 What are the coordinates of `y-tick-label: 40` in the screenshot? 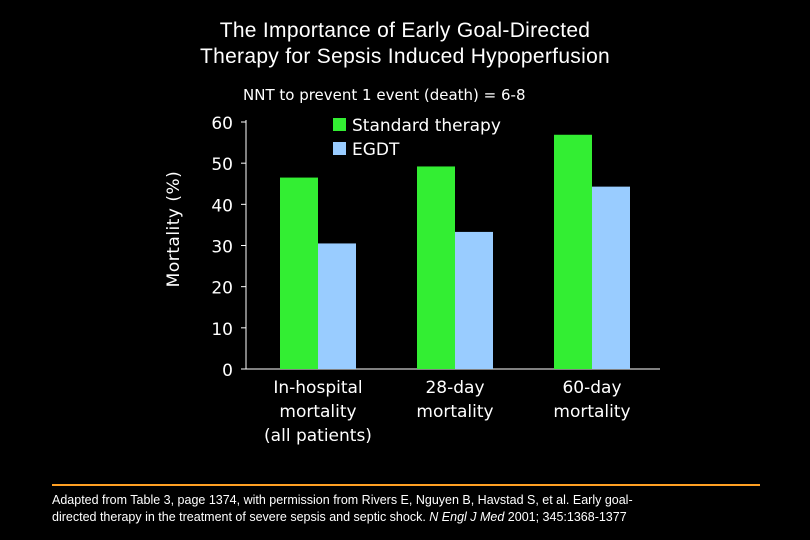 It's located at (222, 206).